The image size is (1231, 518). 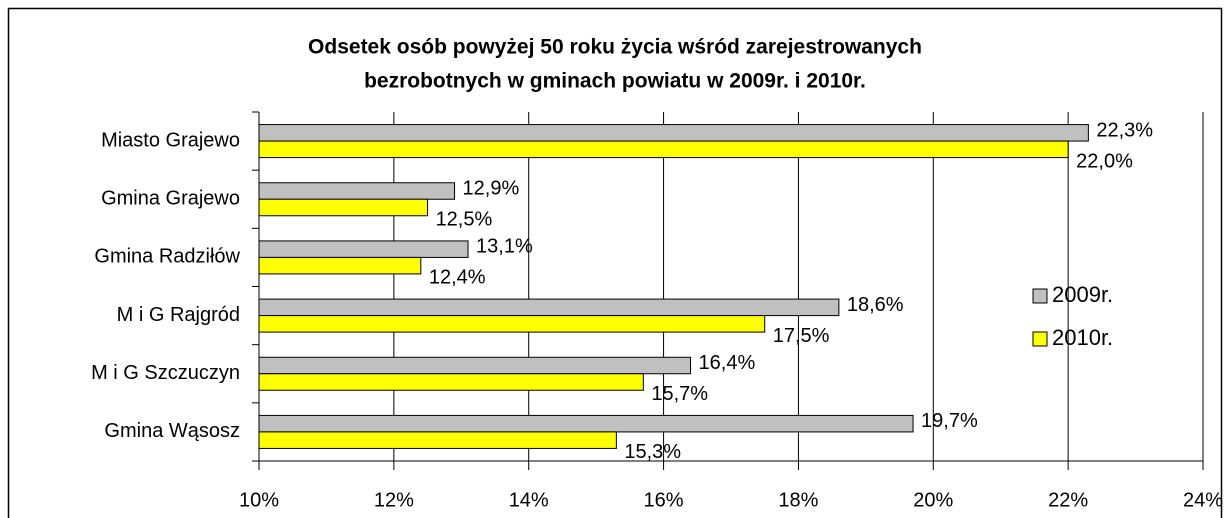 What do you see at coordinates (464, 220) in the screenshot?
I see `data-label: 12,5%` at bounding box center [464, 220].